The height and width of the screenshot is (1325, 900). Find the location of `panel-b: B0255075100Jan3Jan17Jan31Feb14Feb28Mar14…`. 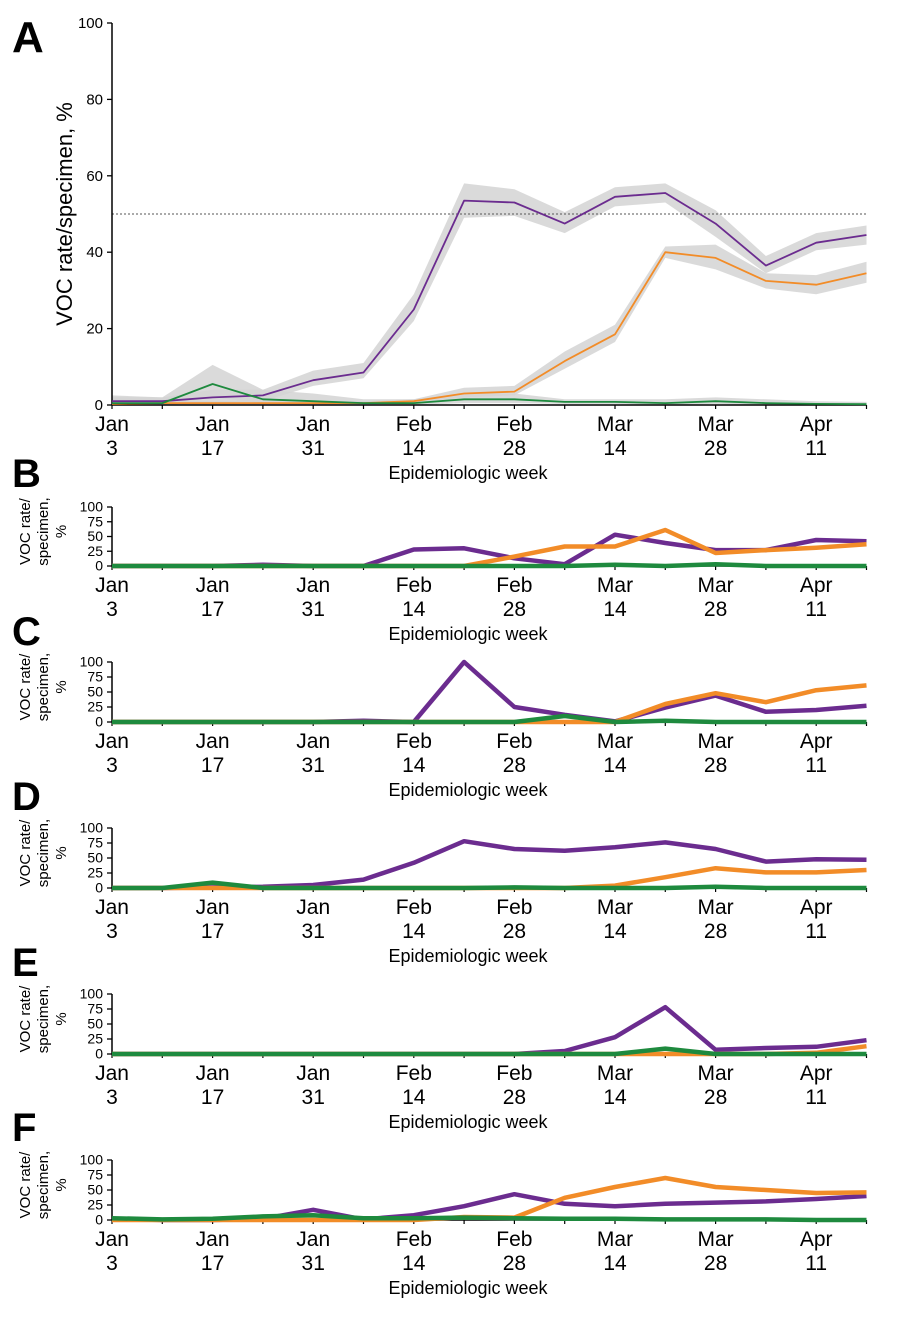

panel-b: B0255075100Jan3Jan17Jan31Feb14Feb28Mar14… is located at coordinates (440, 548).